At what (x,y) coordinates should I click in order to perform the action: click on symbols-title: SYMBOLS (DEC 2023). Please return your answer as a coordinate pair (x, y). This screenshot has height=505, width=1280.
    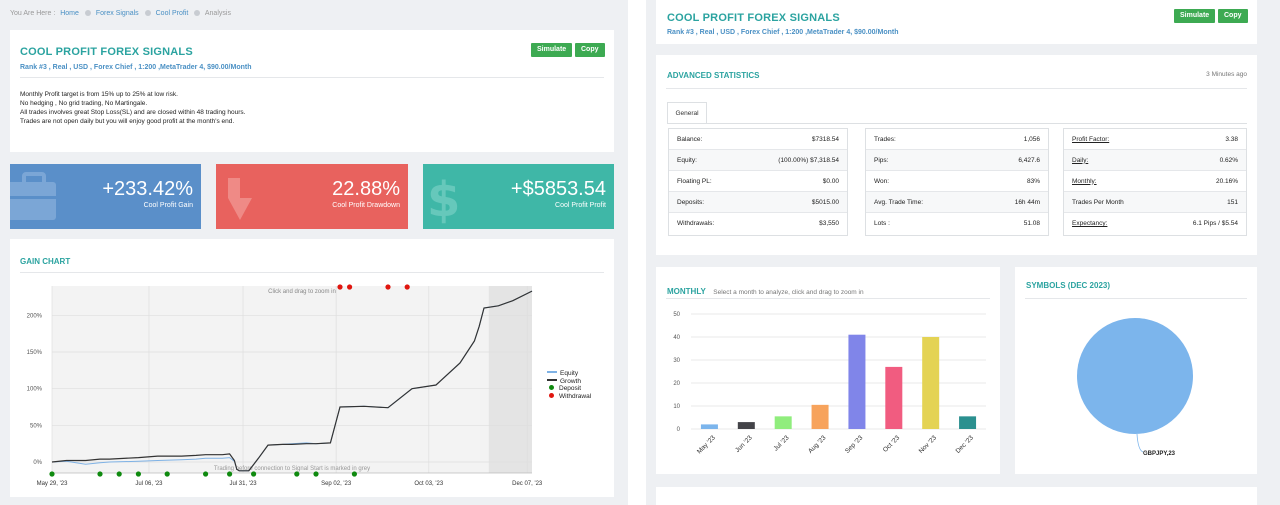
    Looking at the image, I should click on (1068, 285).